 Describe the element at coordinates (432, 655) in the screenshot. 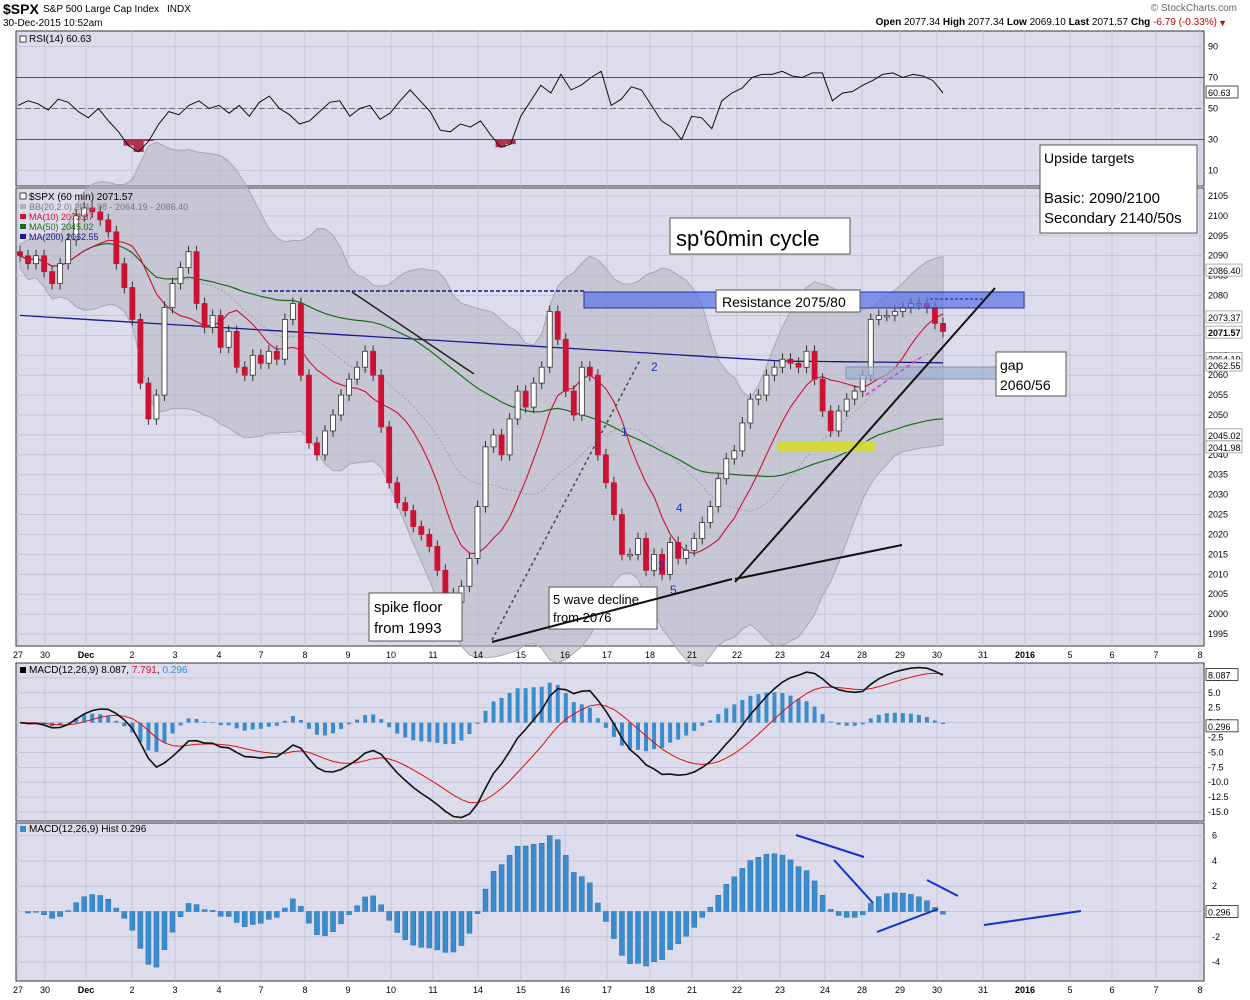

I see `x-tick-label: 11` at that location.